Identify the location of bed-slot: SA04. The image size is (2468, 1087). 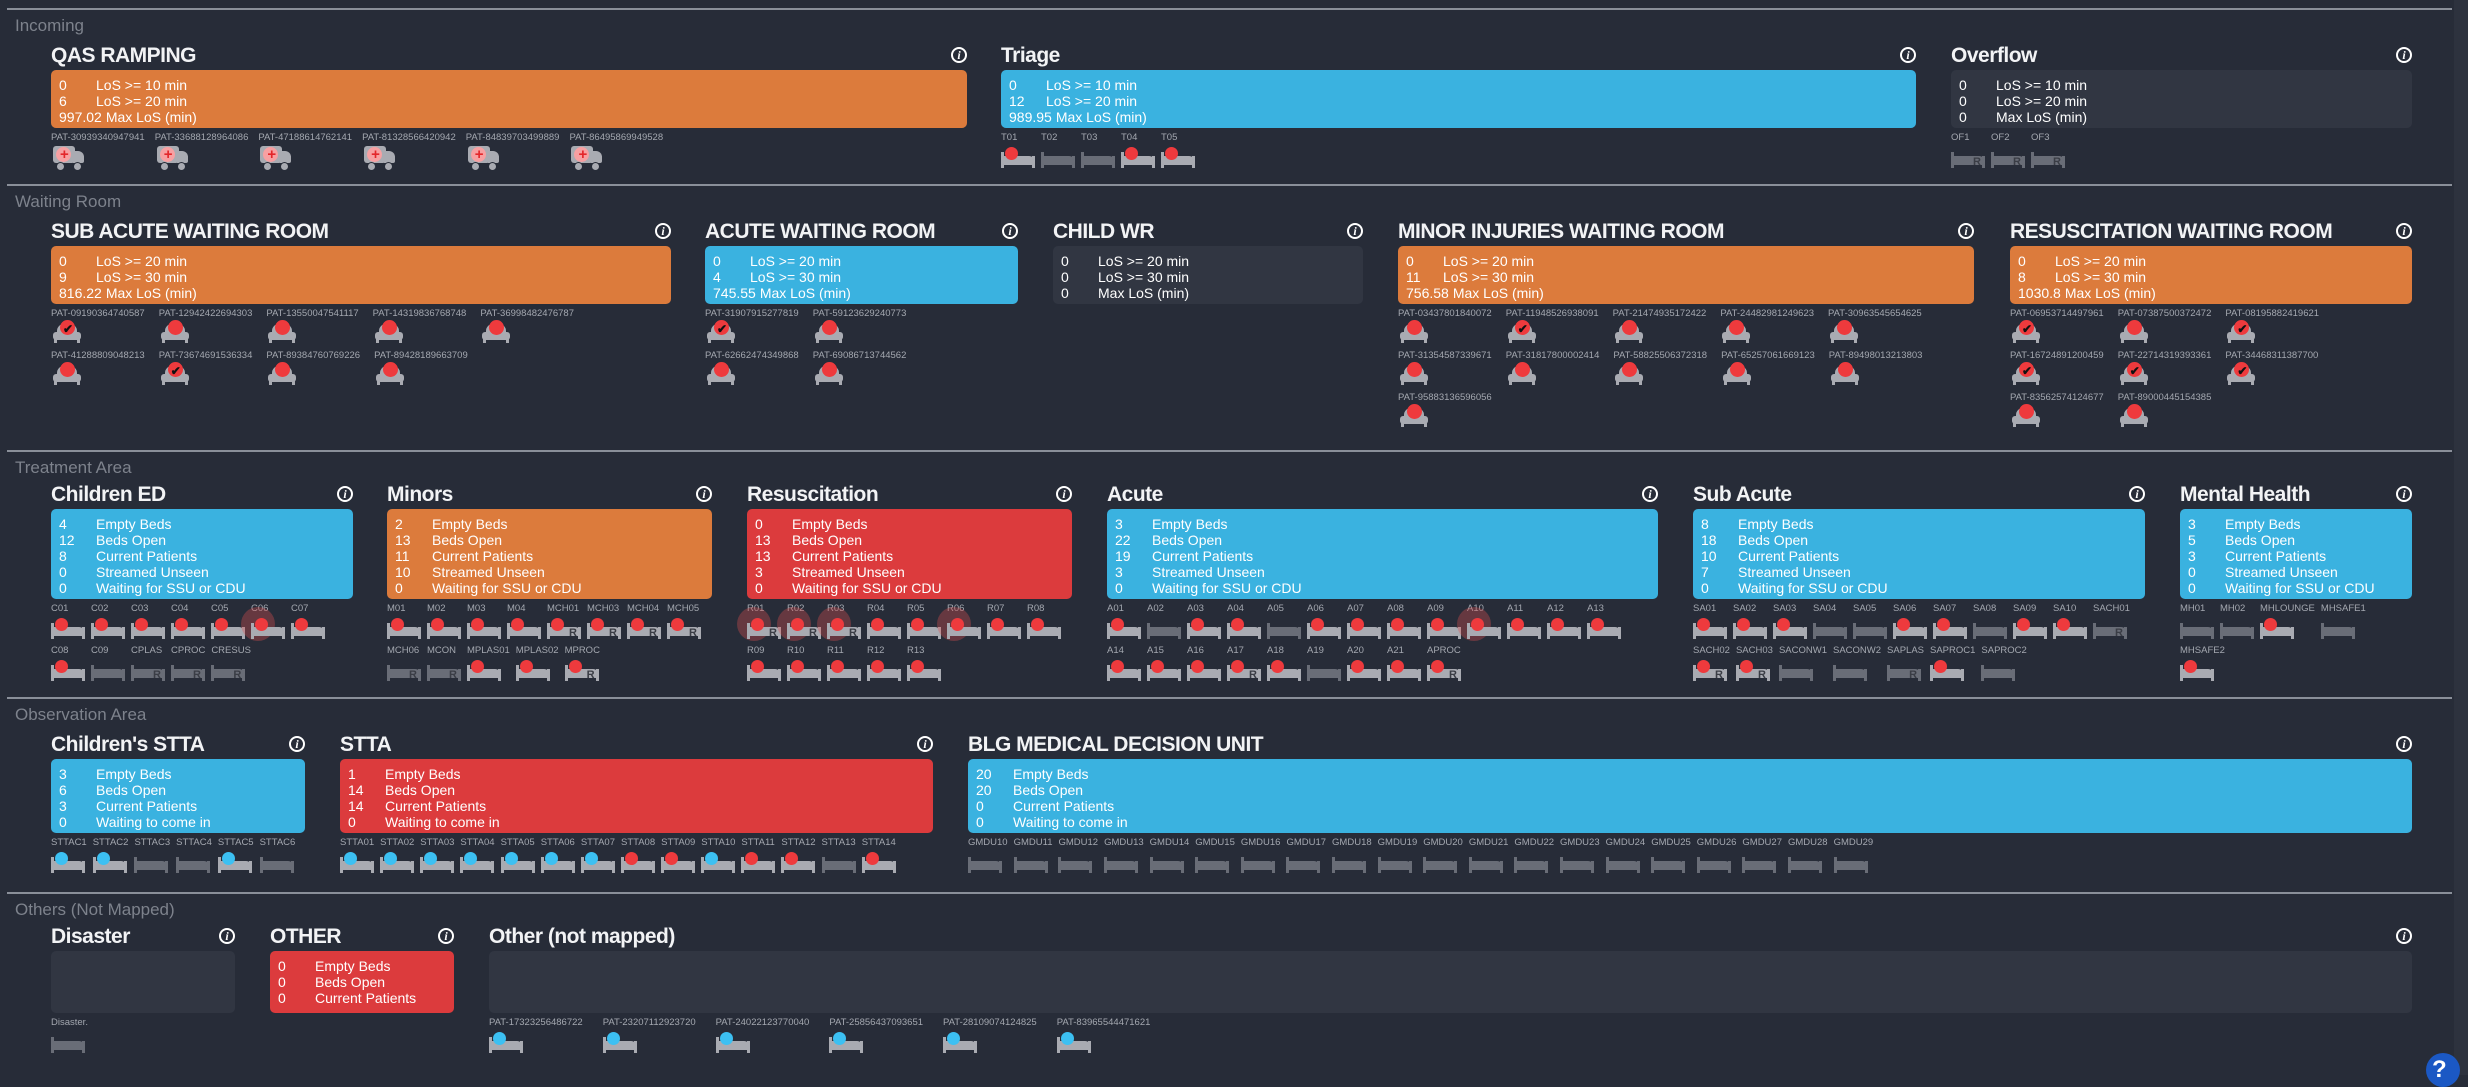
(1830, 621).